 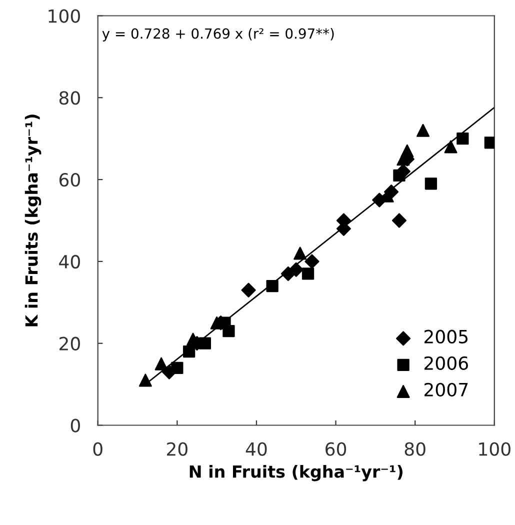 I want to click on x-axis-title: N in Fruits (kgha⁻¹yr⁻¹), so click(x=296, y=473).